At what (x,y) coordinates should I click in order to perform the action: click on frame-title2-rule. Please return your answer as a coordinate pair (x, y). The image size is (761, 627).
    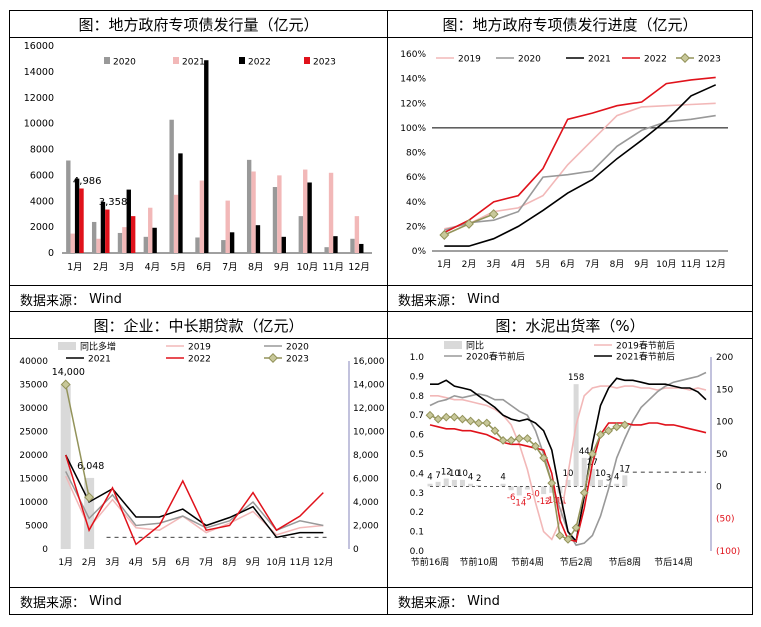
    Looking at the image, I should click on (381, 338).